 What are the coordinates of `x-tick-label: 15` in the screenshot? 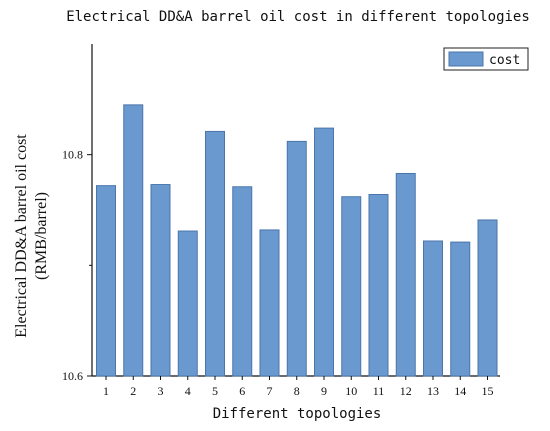 It's located at (488, 391).